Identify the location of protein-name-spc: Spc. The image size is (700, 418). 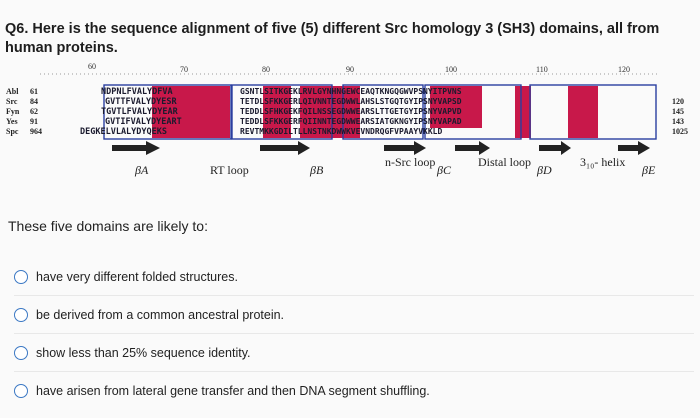
(12, 131).